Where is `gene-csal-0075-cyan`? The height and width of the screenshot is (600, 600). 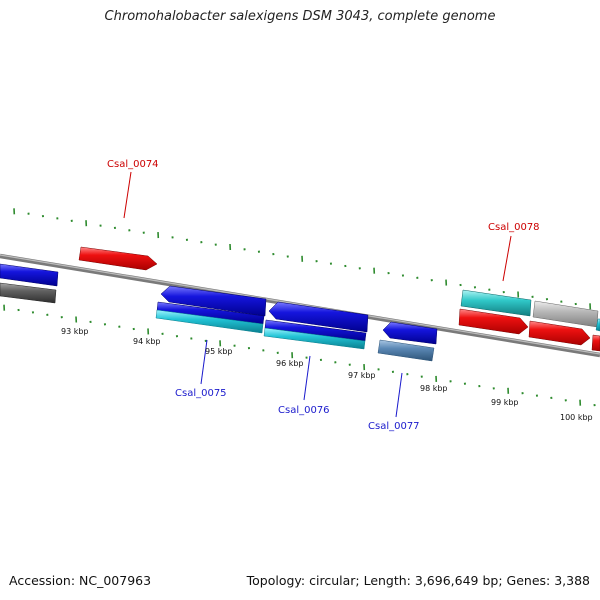
gene-csal-0075-cyan is located at coordinates (209, 321).